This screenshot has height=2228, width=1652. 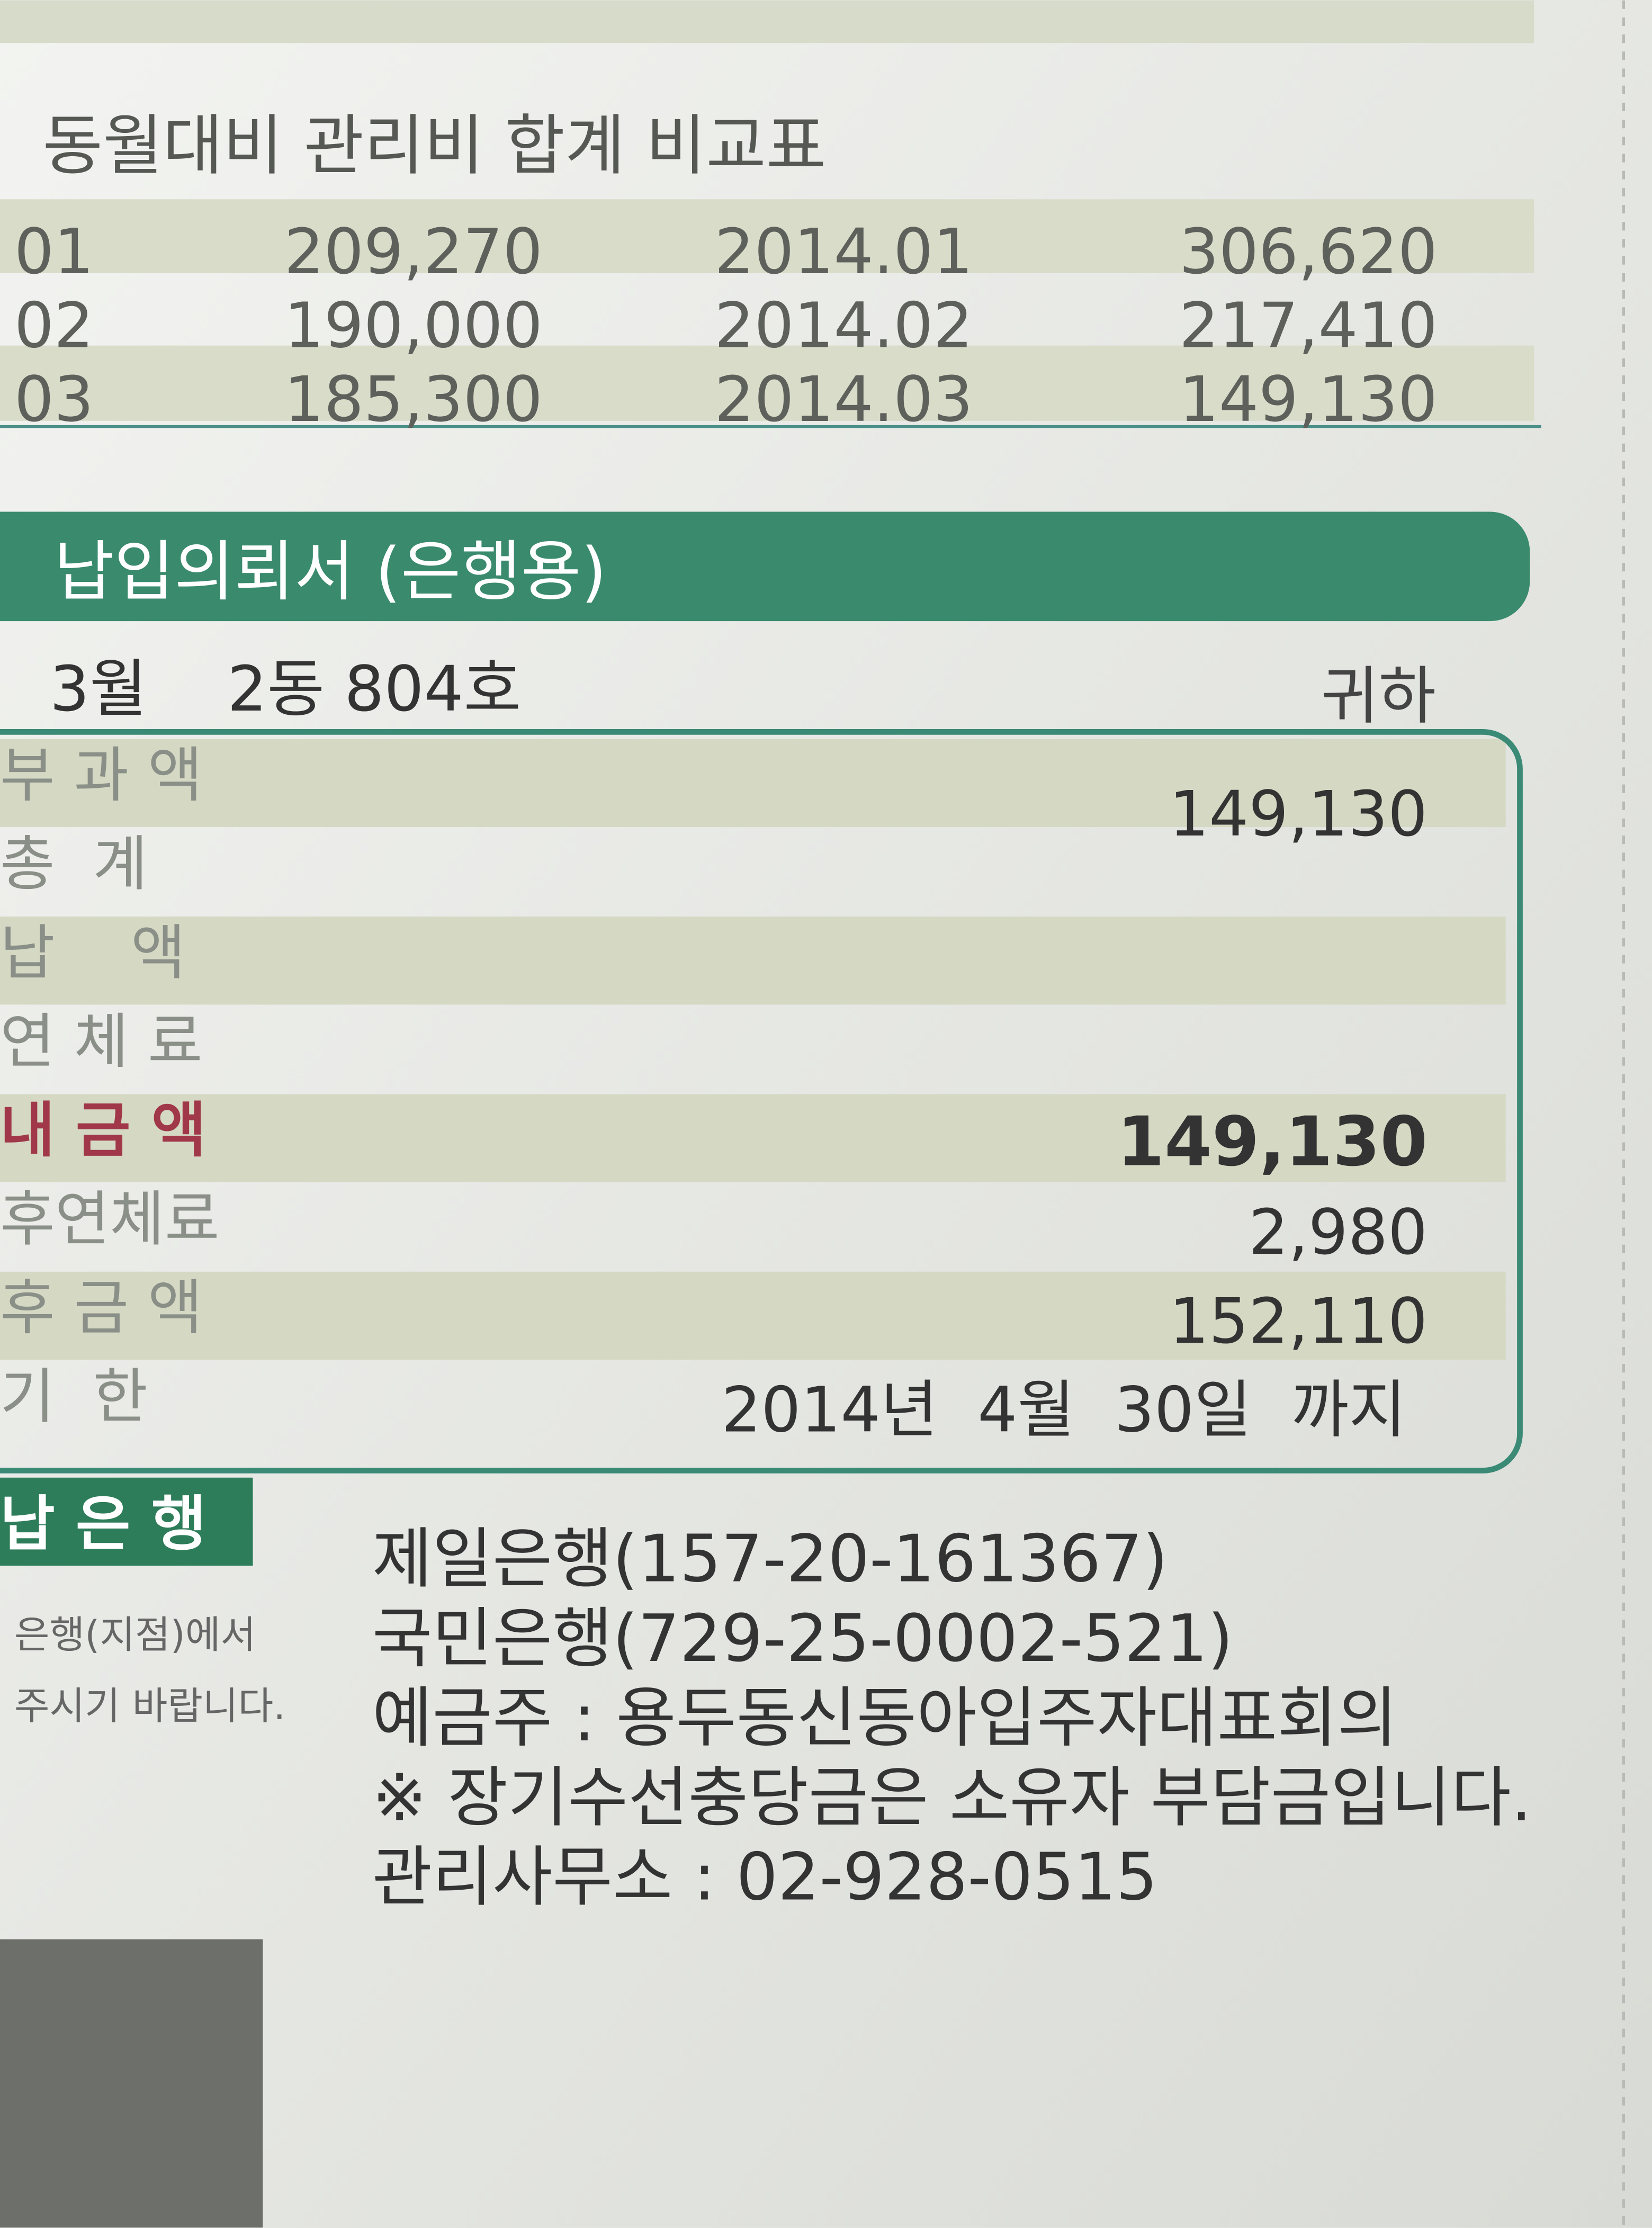 What do you see at coordinates (131, 2083) in the screenshot?
I see `qr-code` at bounding box center [131, 2083].